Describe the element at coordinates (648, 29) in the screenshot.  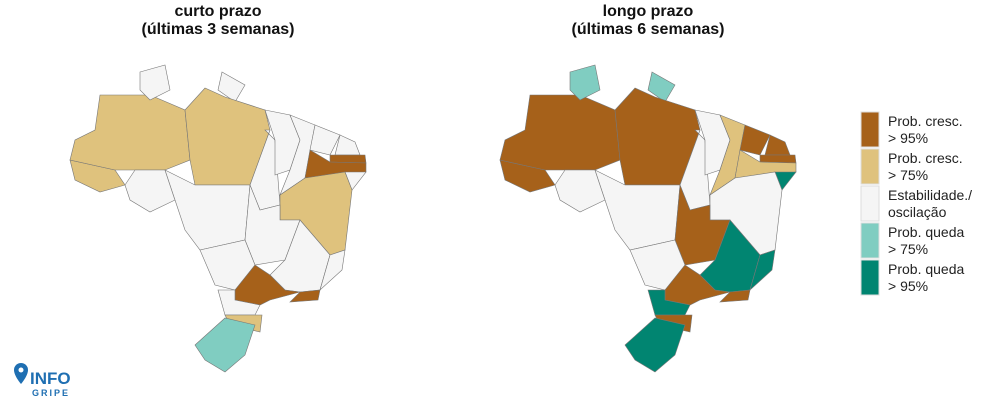
I see `map-title: (últimas 6 semanas)` at that location.